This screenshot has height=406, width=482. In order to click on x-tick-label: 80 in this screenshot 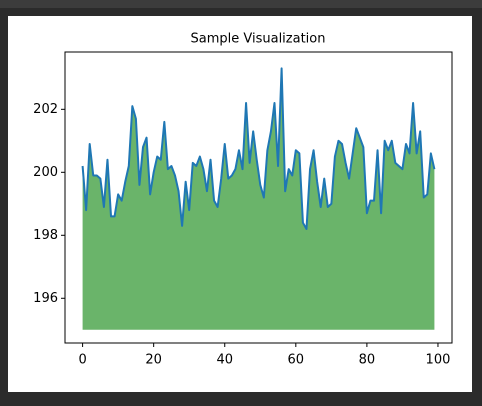, I will do `click(367, 360)`.